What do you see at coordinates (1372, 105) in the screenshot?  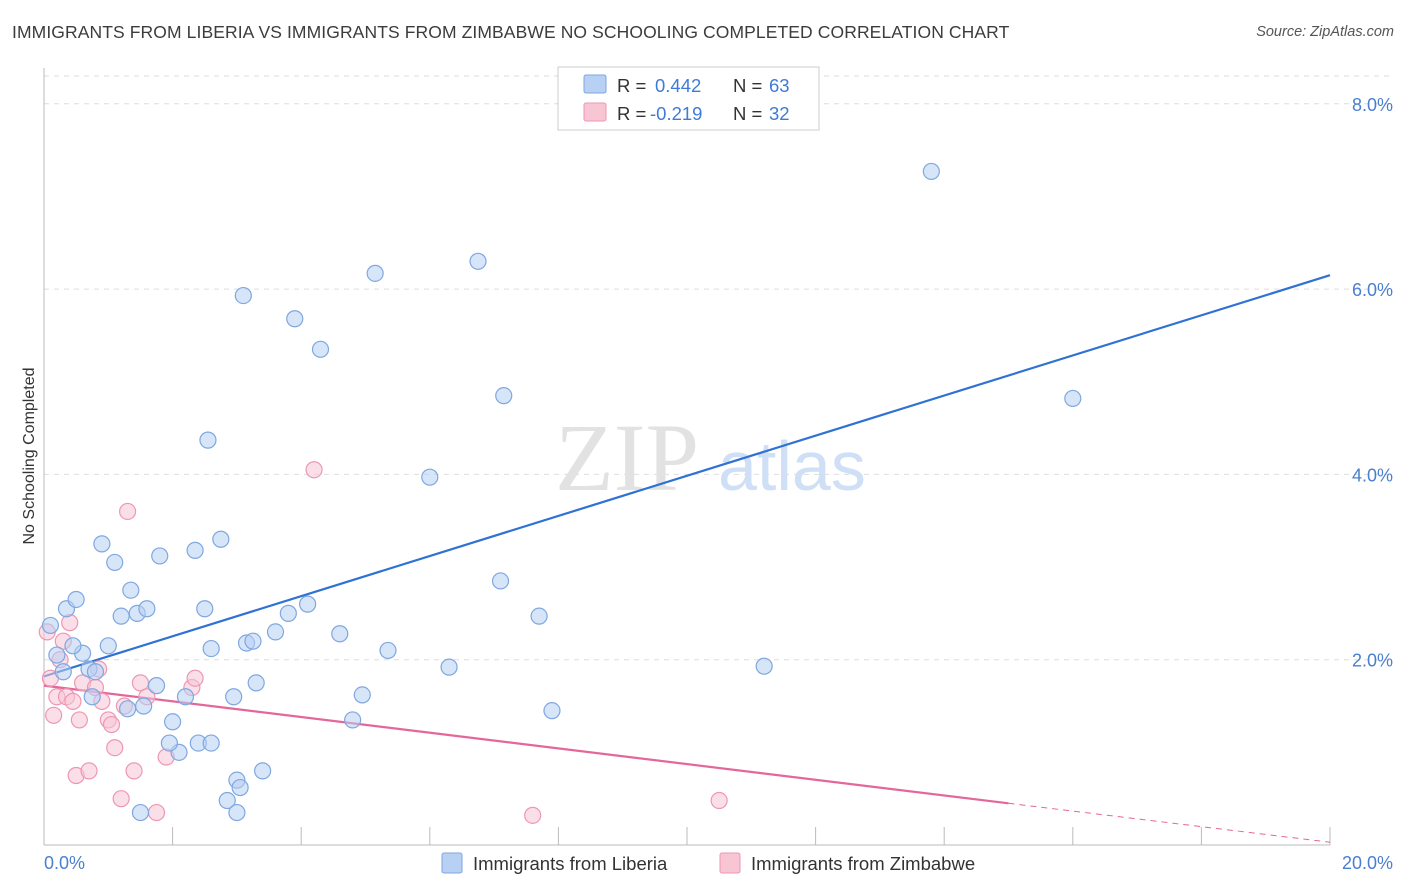 I see `y-tick-label-3: 8.0%` at bounding box center [1372, 105].